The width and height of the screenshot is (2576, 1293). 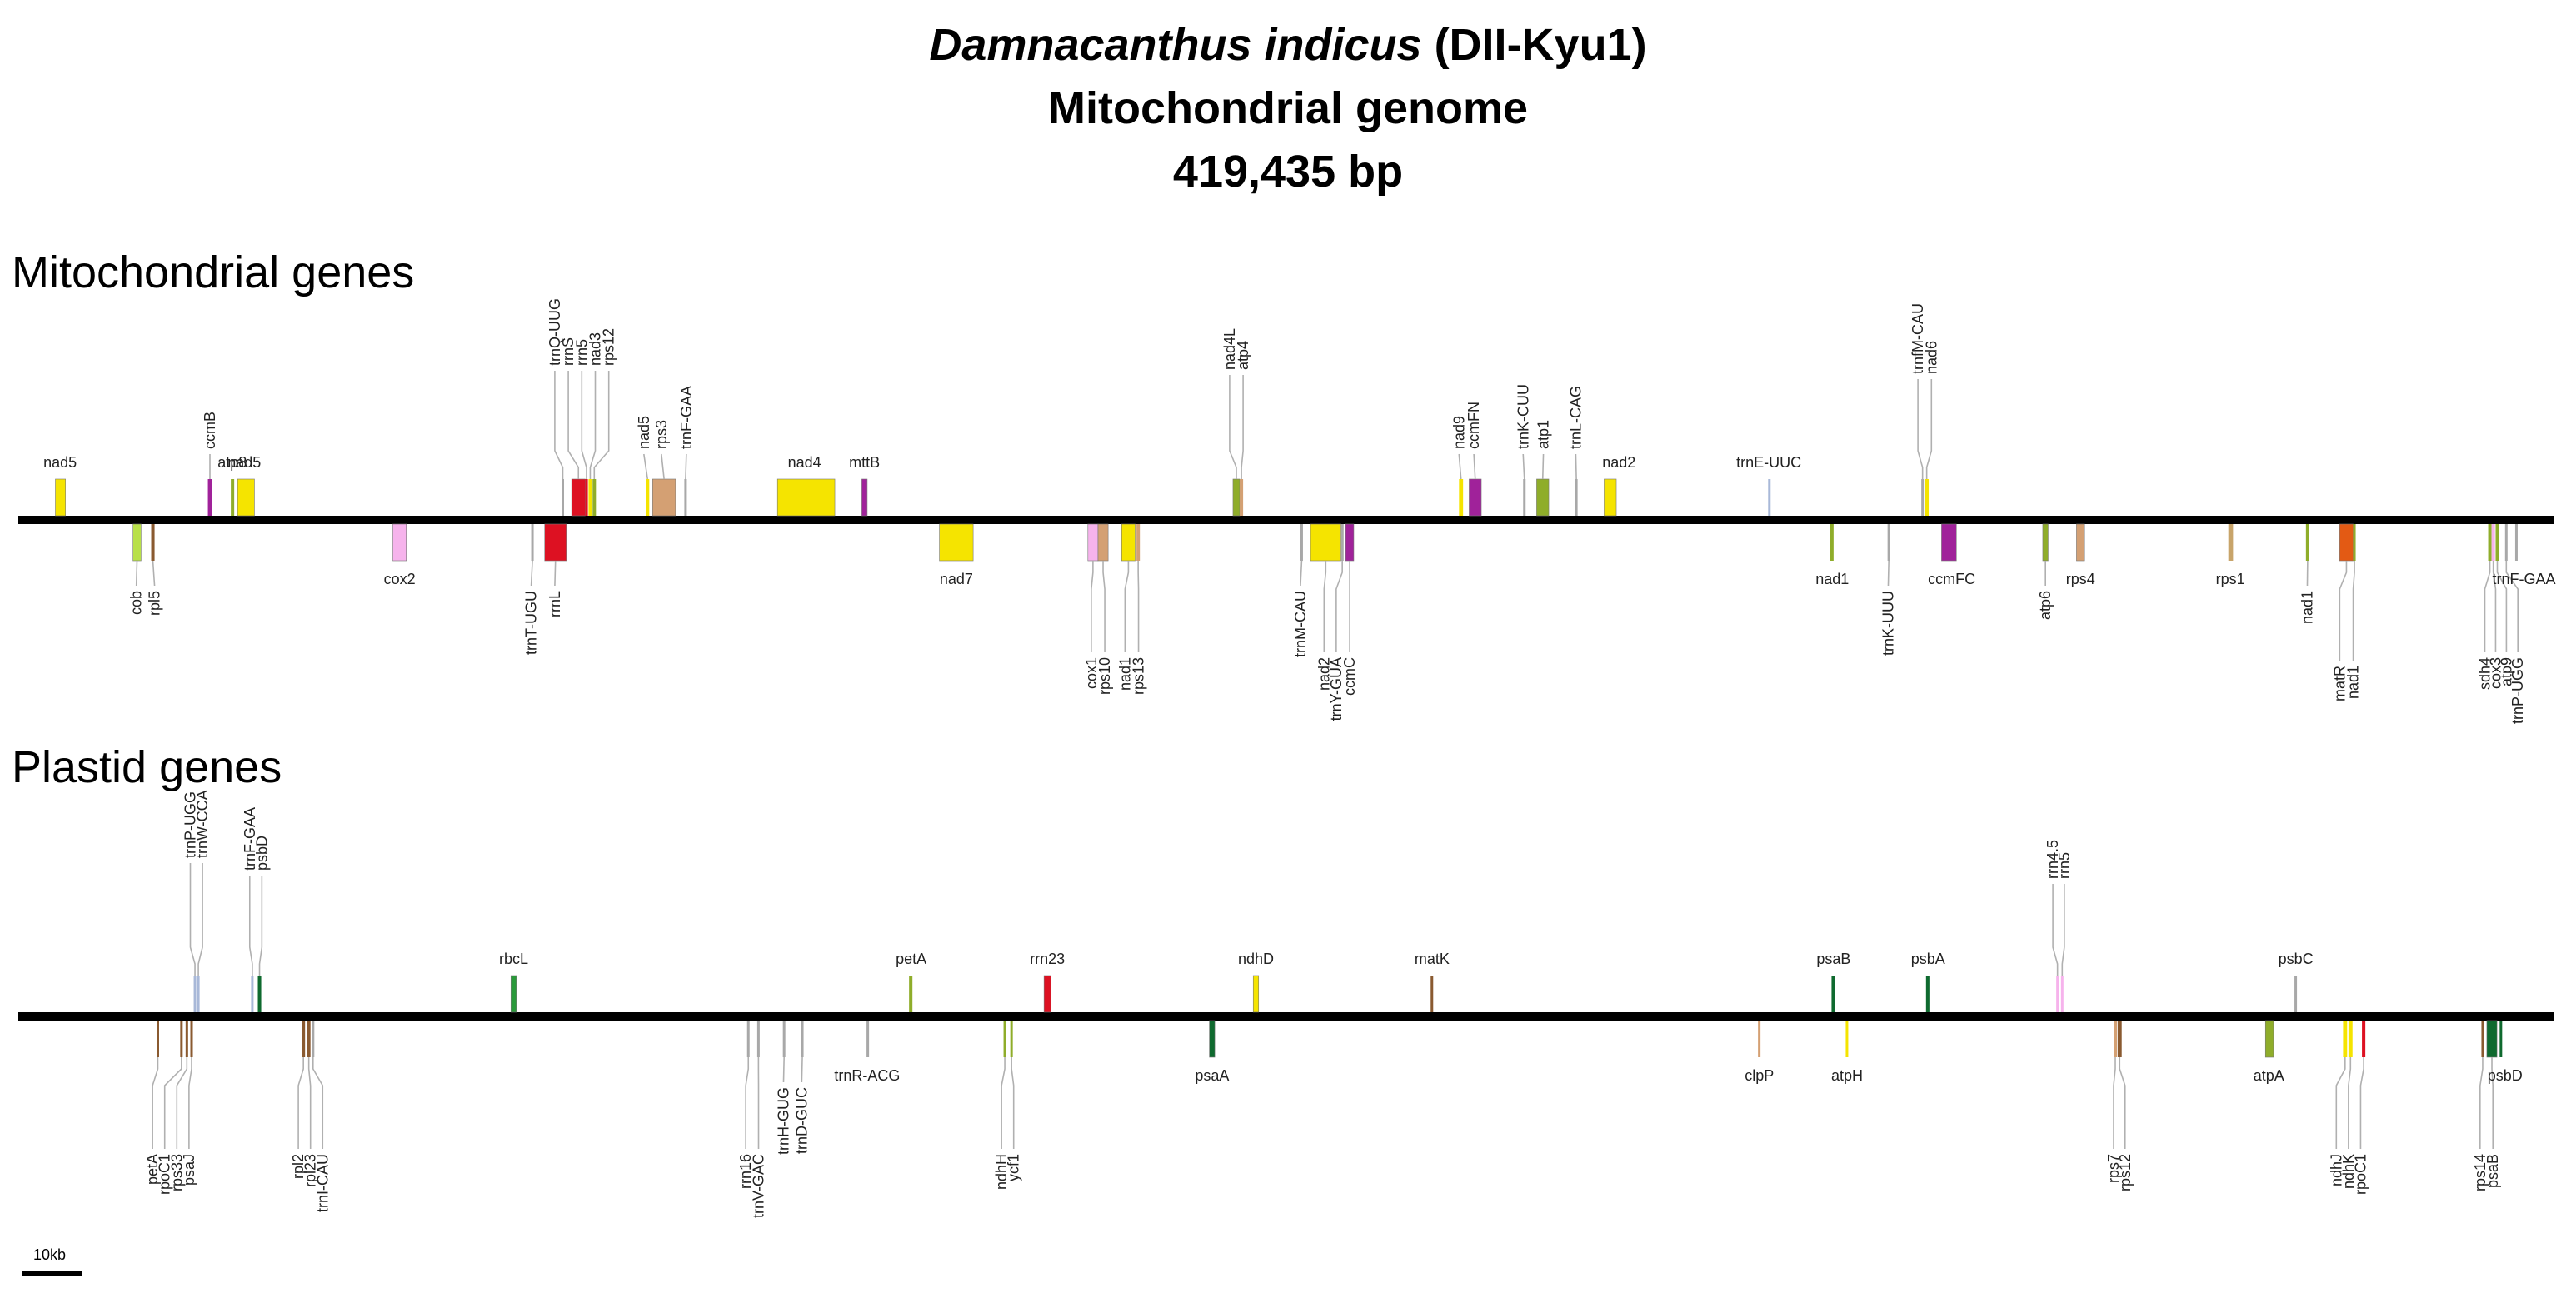 What do you see at coordinates (1014, 1167) in the screenshot?
I see `gene-label-ycf1: ycf1` at bounding box center [1014, 1167].